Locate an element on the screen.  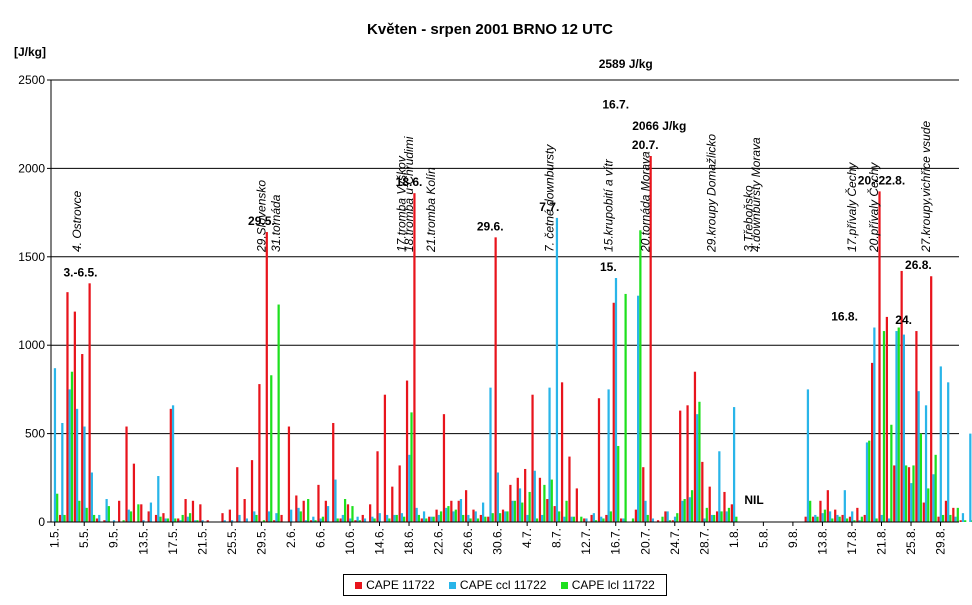
event-annotation: 20.tornáda Morava is located at coordinates (645, 202).